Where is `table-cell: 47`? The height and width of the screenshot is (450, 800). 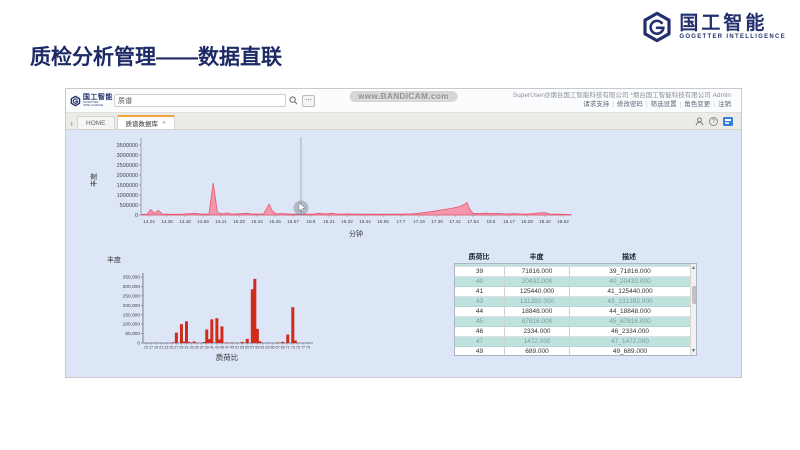
table-cell: 47 is located at coordinates (480, 342).